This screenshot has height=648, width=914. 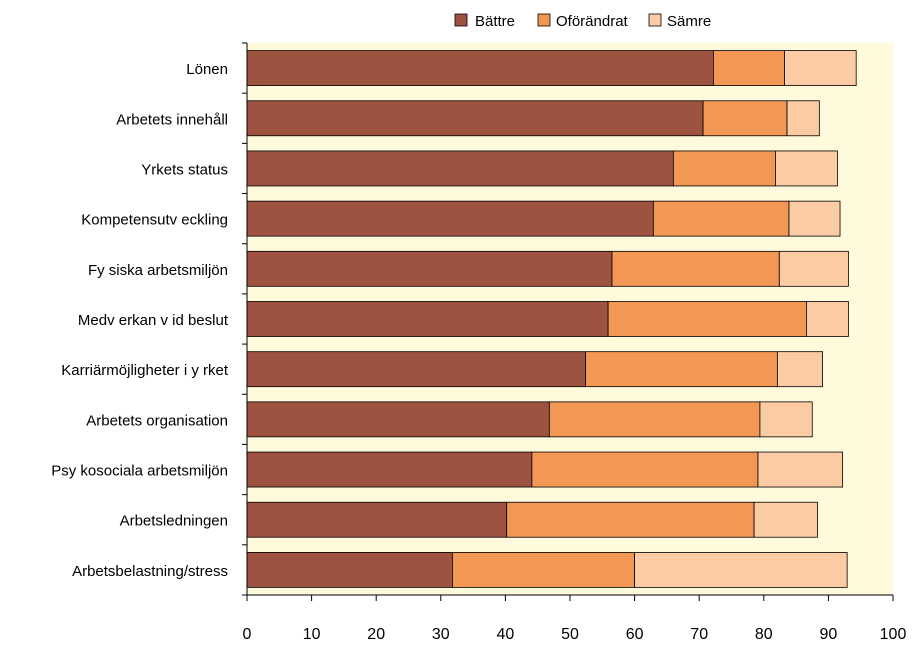 What do you see at coordinates (764, 634) in the screenshot?
I see `x-tick-label: 80` at bounding box center [764, 634].